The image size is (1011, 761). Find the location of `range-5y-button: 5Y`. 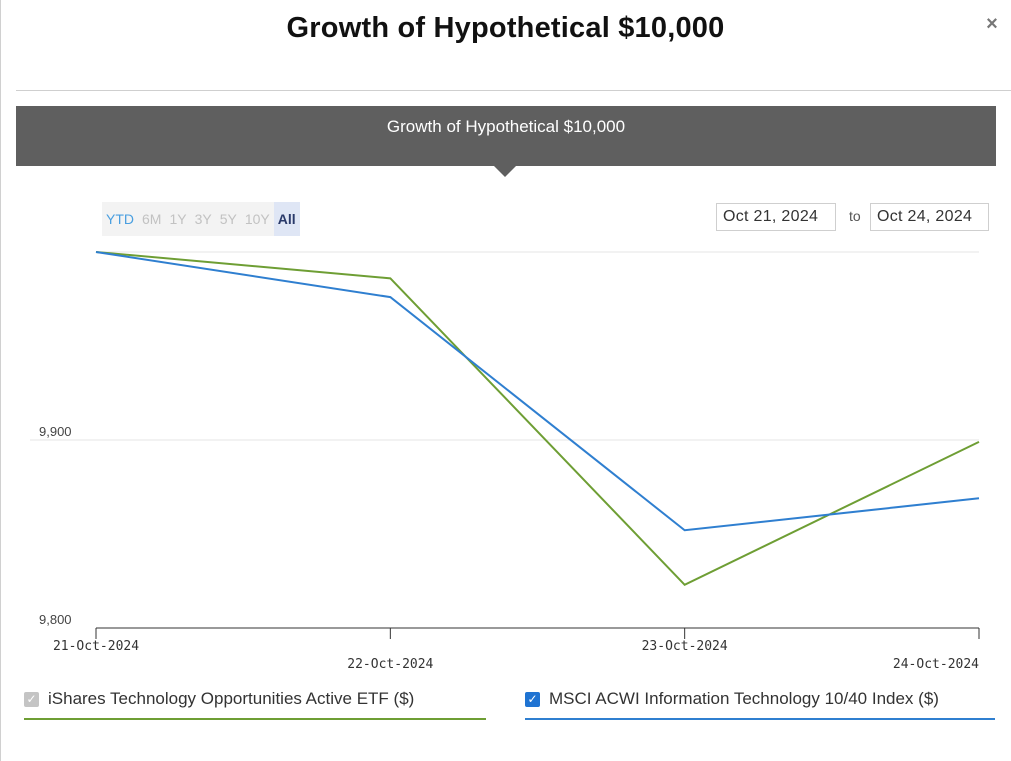

range-5y-button: 5Y is located at coordinates (228, 219).